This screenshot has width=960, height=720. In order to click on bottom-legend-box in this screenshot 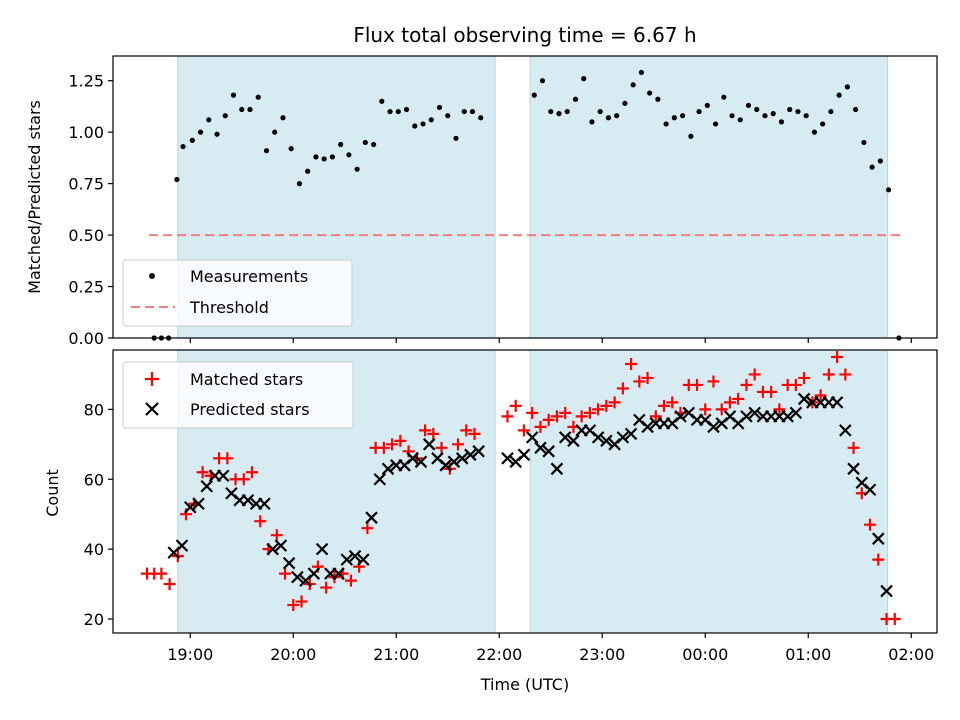, I will do `click(238, 395)`.